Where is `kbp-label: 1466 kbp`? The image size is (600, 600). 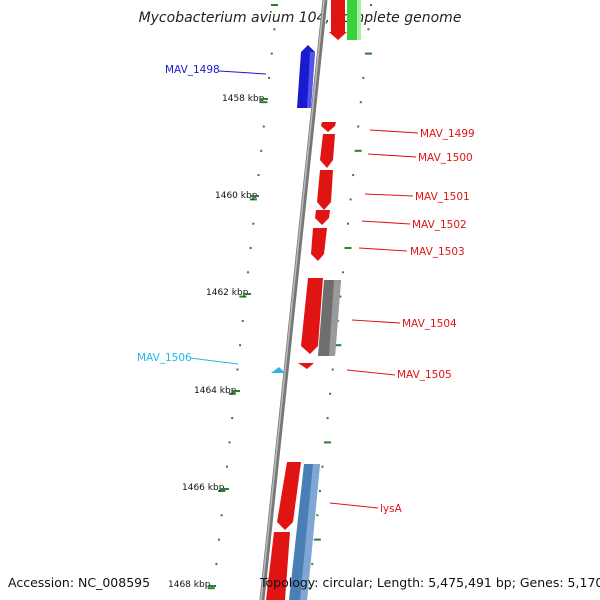
kbp-label: 1466 kbp is located at coordinates (203, 488).